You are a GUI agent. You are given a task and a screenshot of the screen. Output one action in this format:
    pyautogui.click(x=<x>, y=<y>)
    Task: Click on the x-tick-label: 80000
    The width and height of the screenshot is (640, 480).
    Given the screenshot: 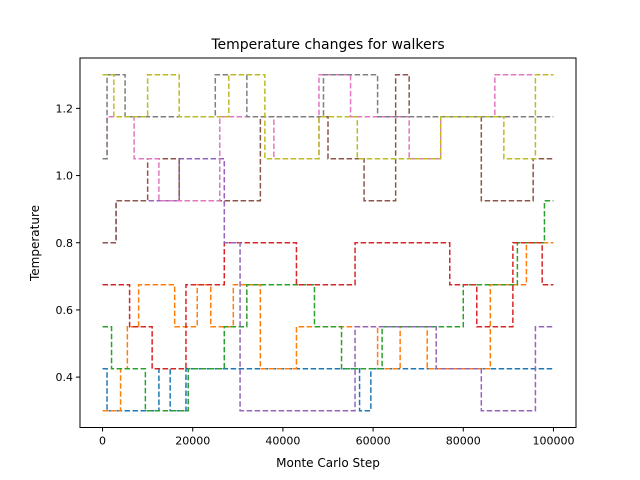 What is the action you would take?
    pyautogui.click(x=463, y=441)
    